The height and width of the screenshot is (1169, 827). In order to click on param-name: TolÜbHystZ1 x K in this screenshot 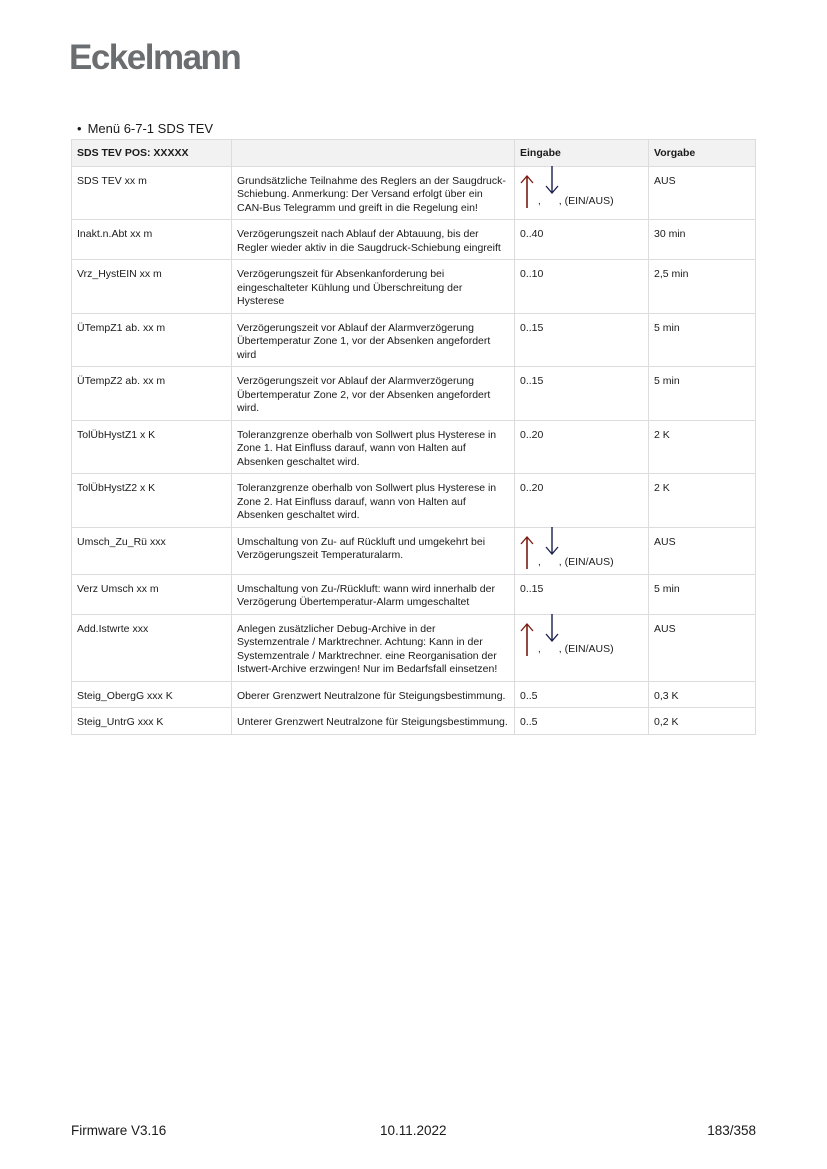, I will do `click(151, 446)`.